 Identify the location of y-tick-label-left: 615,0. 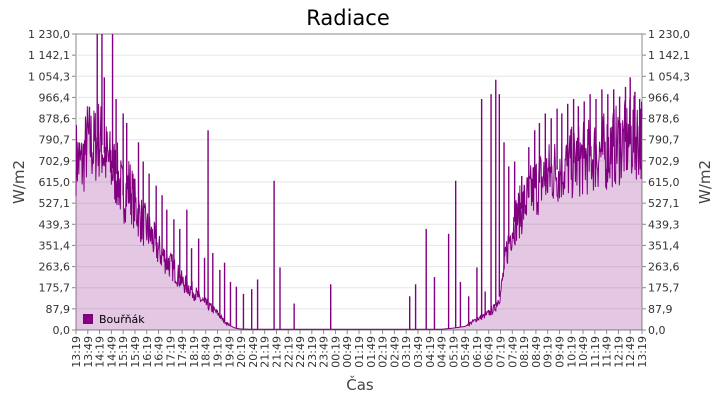
(55, 182).